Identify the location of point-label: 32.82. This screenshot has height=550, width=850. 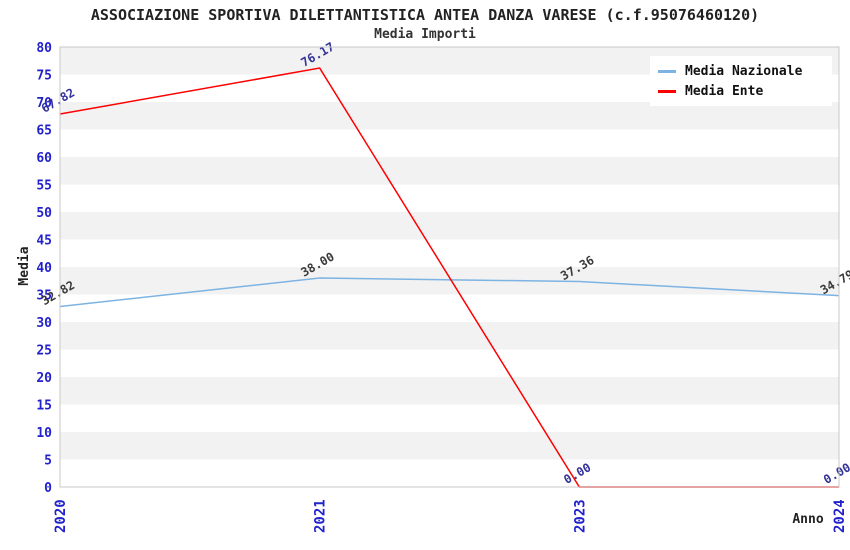
(58, 293).